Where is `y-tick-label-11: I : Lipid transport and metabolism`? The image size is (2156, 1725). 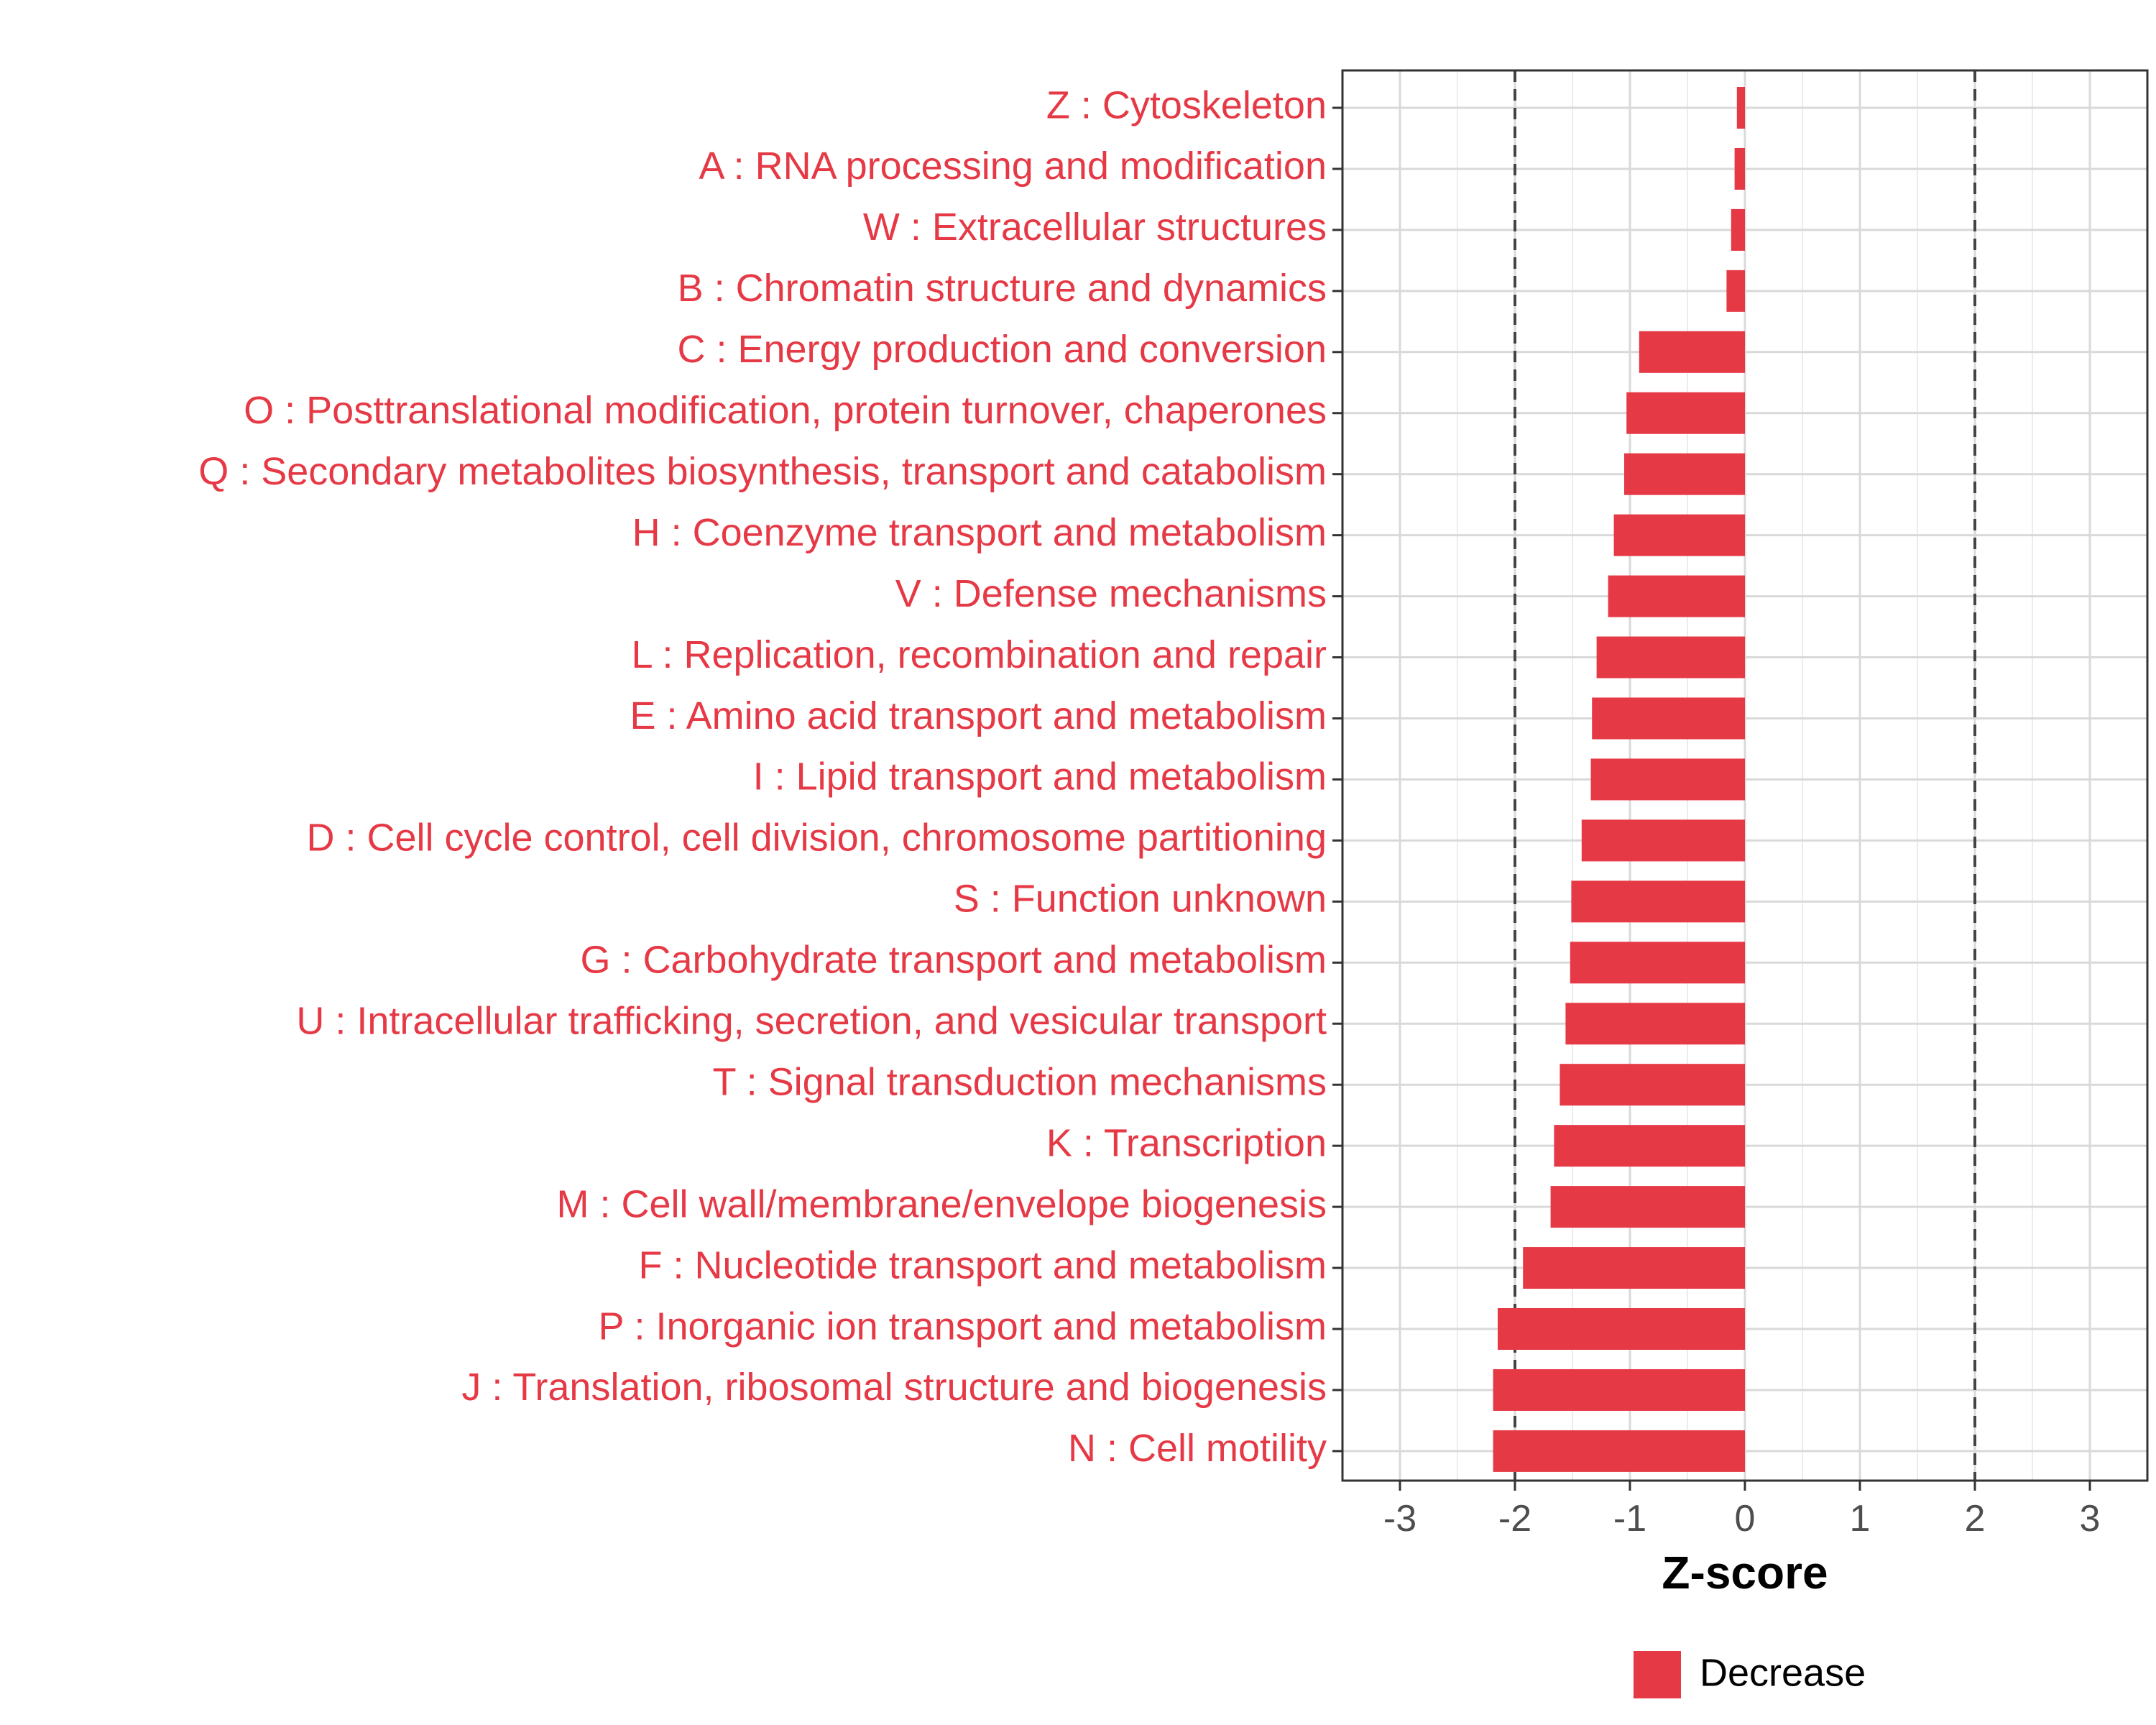
y-tick-label-11: I : Lipid transport and metabolism is located at coordinates (1040, 777).